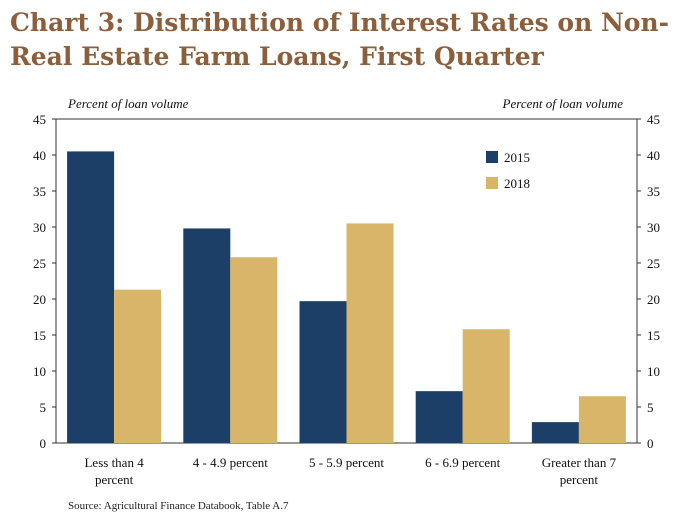  What do you see at coordinates (128, 103) in the screenshot?
I see `y-axis-label-left: Percent of loan volume` at bounding box center [128, 103].